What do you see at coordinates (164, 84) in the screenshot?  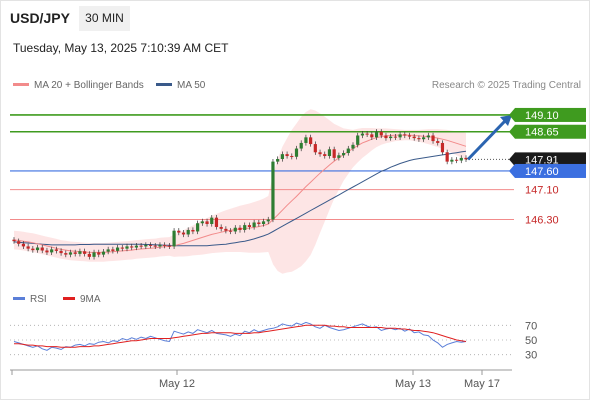 I see `ma50-swatch` at bounding box center [164, 84].